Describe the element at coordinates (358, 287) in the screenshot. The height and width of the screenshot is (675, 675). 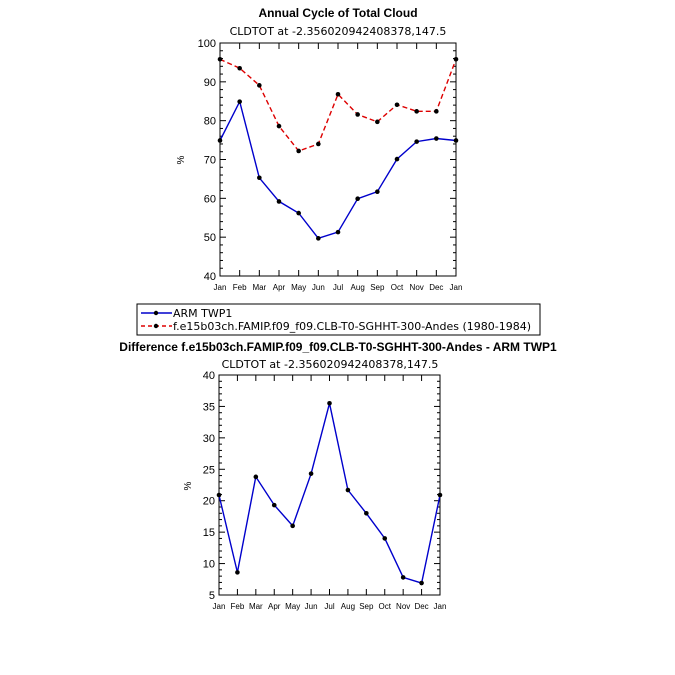
I see `top-xtick-label: Aug` at that location.